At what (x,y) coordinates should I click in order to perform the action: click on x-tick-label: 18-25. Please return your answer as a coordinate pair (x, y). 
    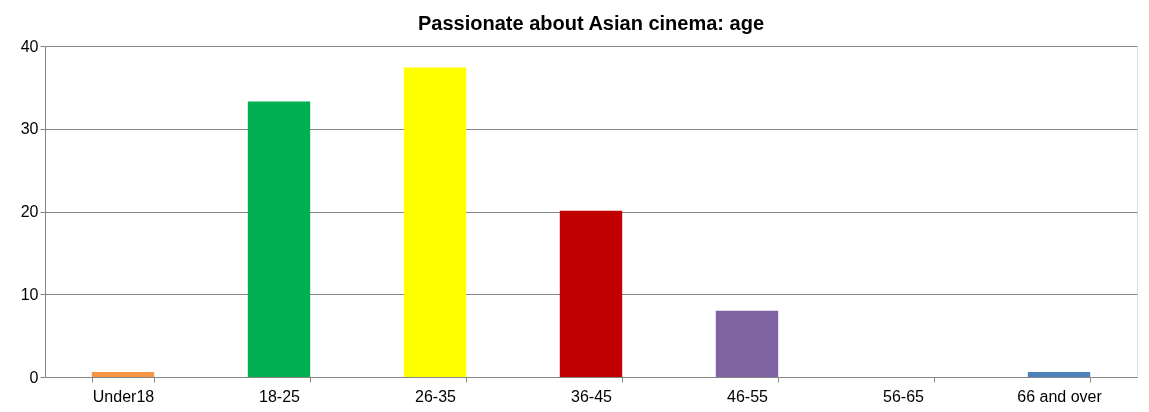
    Looking at the image, I should click on (280, 396).